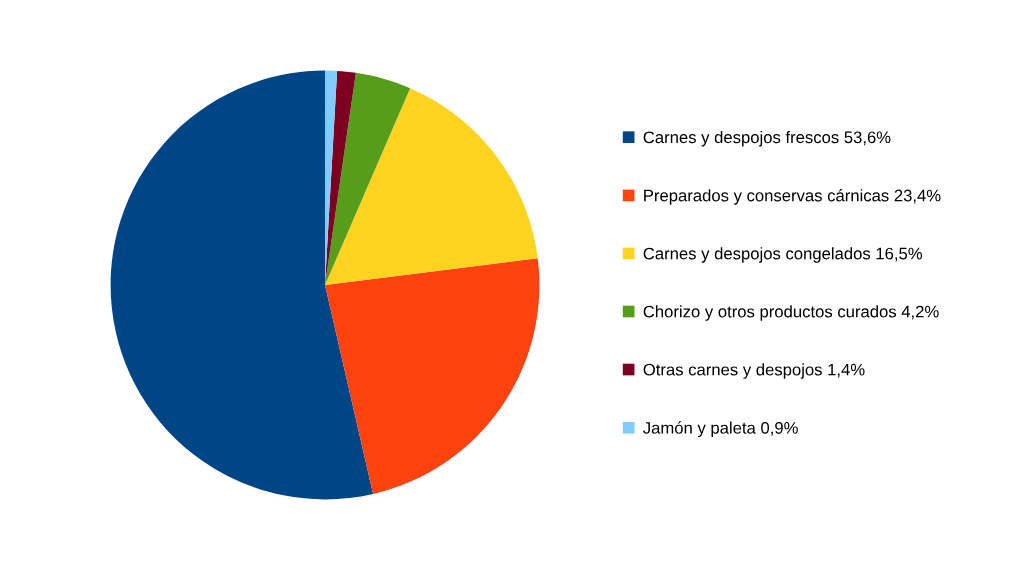 The width and height of the screenshot is (1013, 568). What do you see at coordinates (767, 138) in the screenshot?
I see `legend-label: Carnes y despojos frescos 53,6%` at bounding box center [767, 138].